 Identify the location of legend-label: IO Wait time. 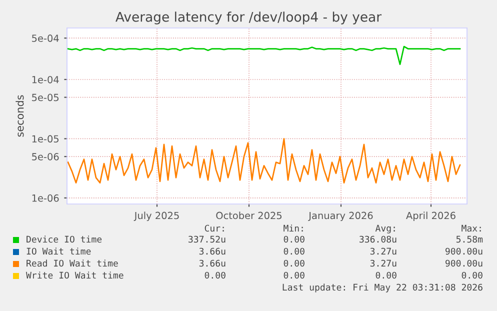
(58, 251).